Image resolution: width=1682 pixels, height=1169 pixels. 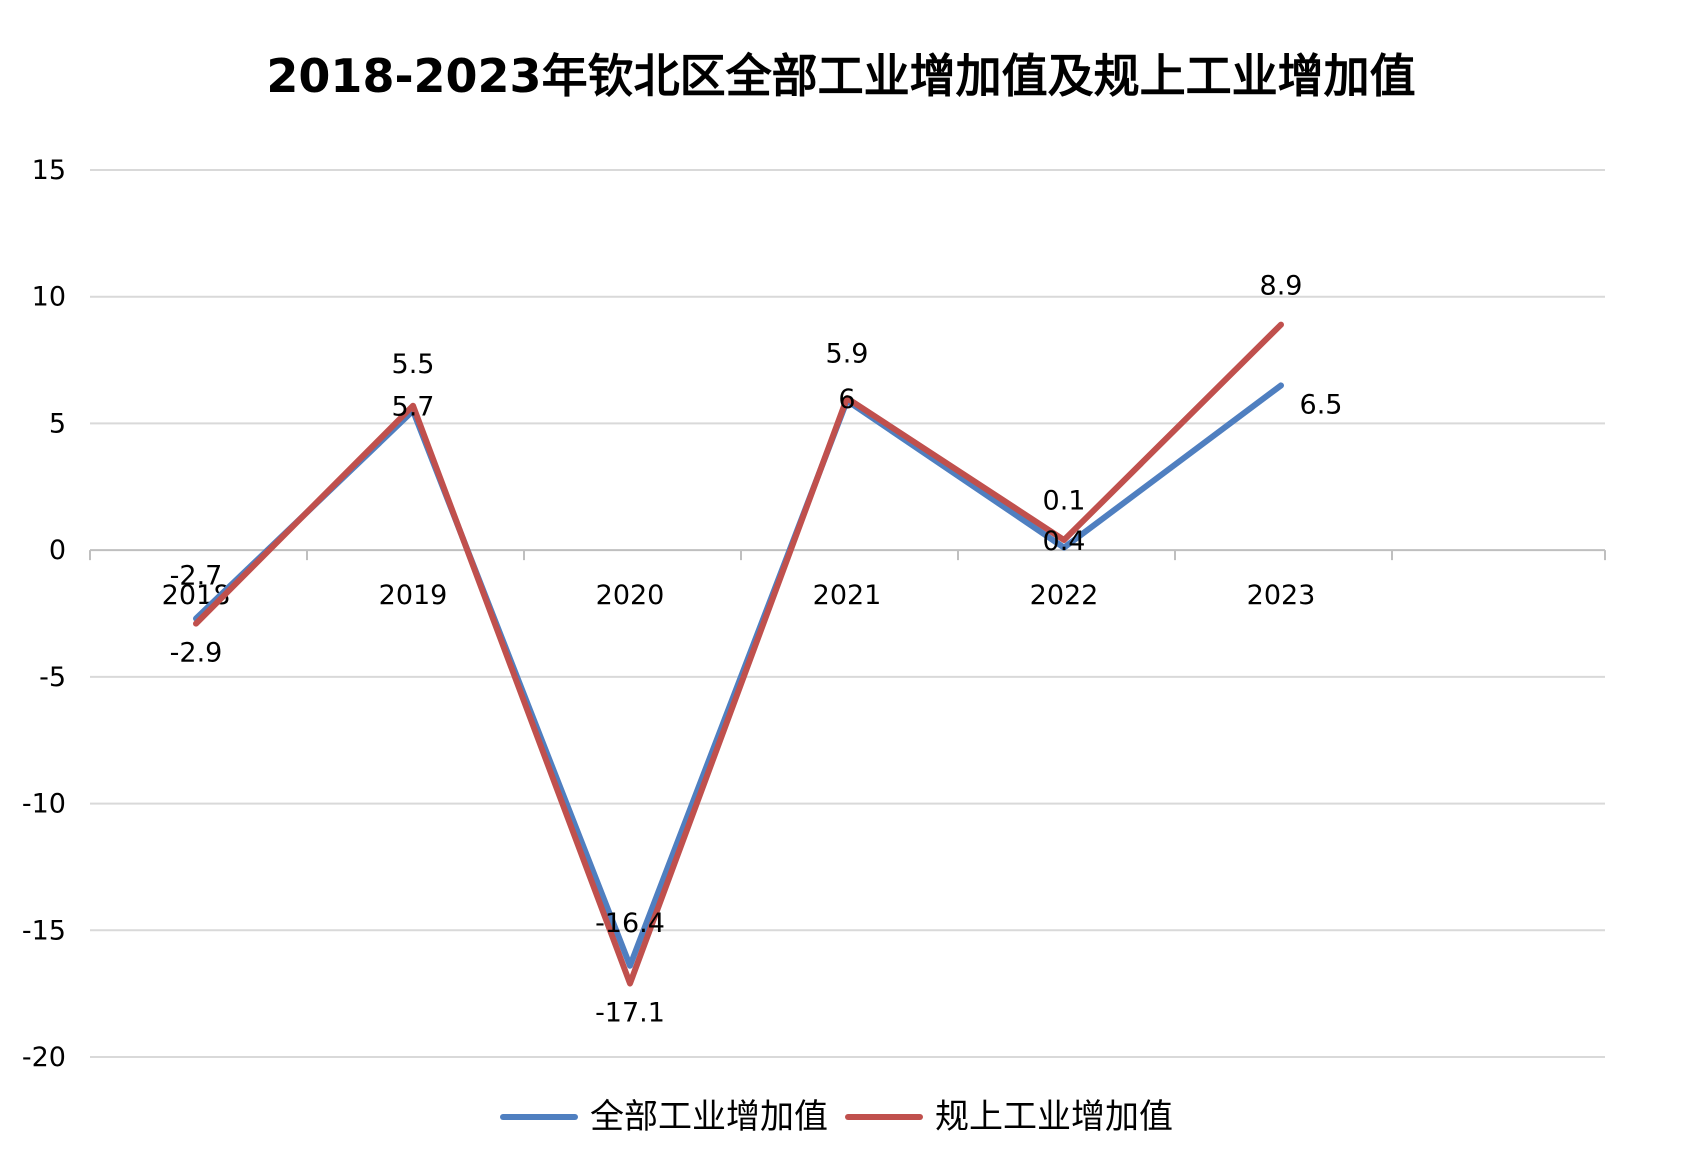 I want to click on data-label-series-2: -2.9, so click(x=196, y=653).